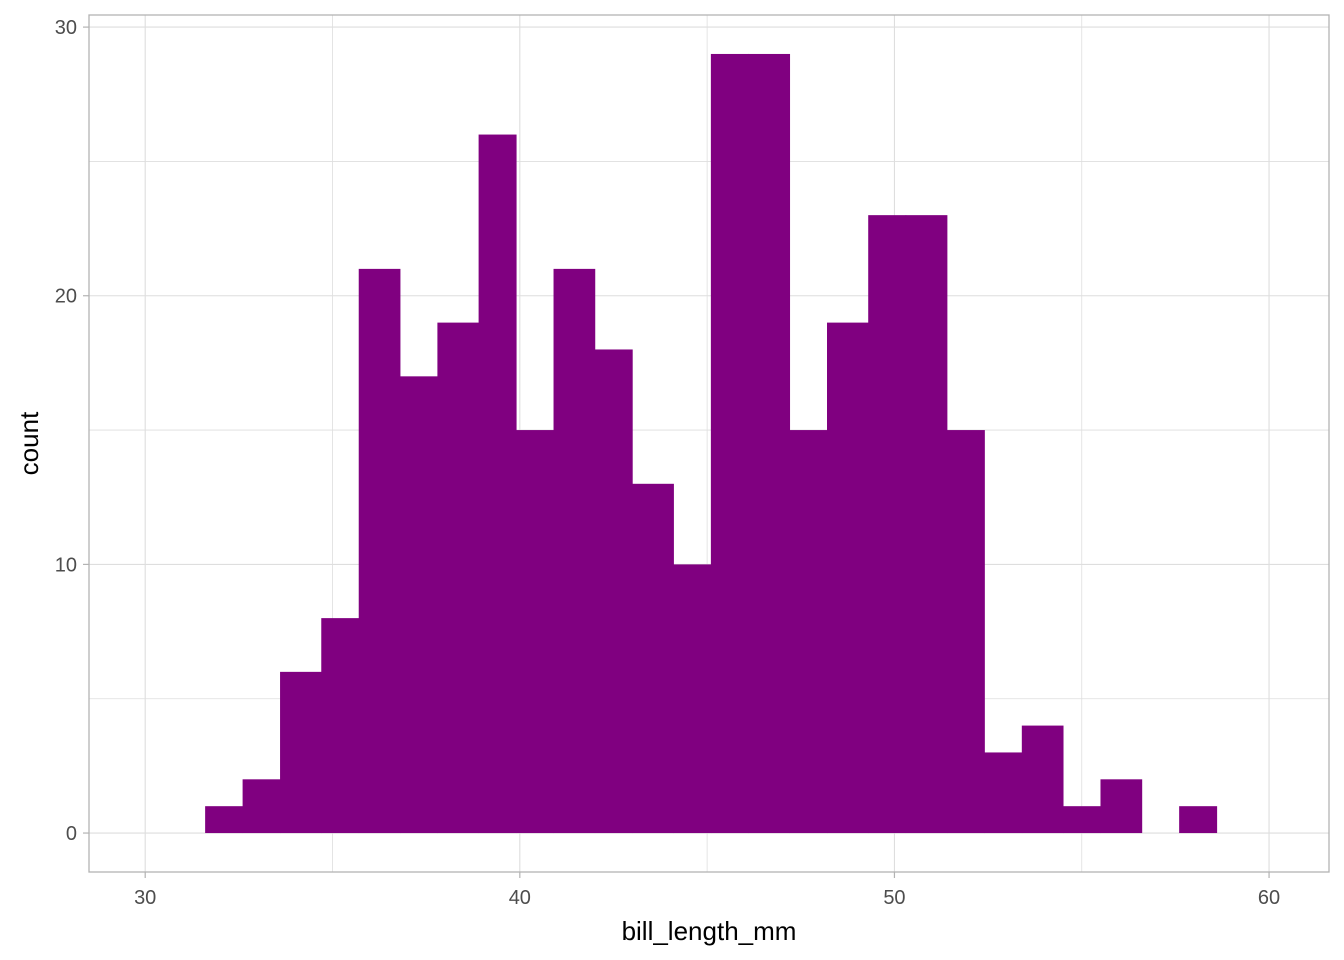 This screenshot has height=960, width=1344. Describe the element at coordinates (894, 898) in the screenshot. I see `x-tick-label: 50` at that location.